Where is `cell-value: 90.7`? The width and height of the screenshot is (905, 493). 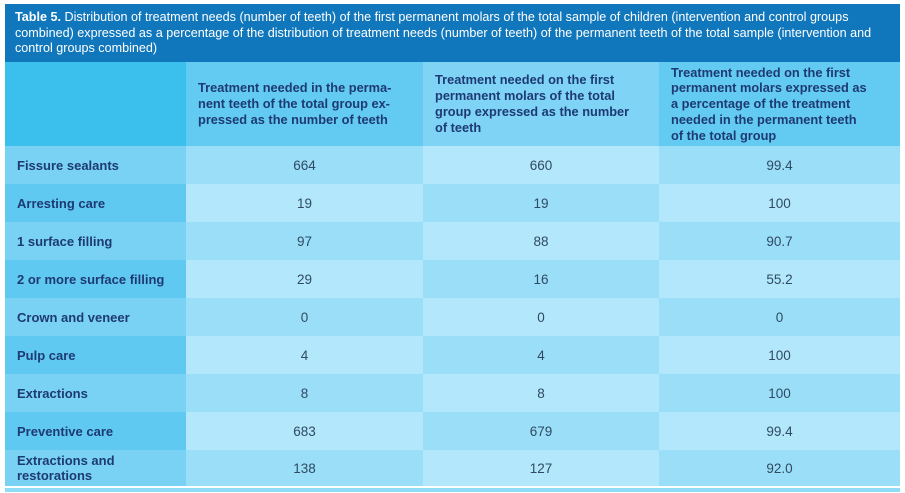 cell-value: 90.7 is located at coordinates (779, 241).